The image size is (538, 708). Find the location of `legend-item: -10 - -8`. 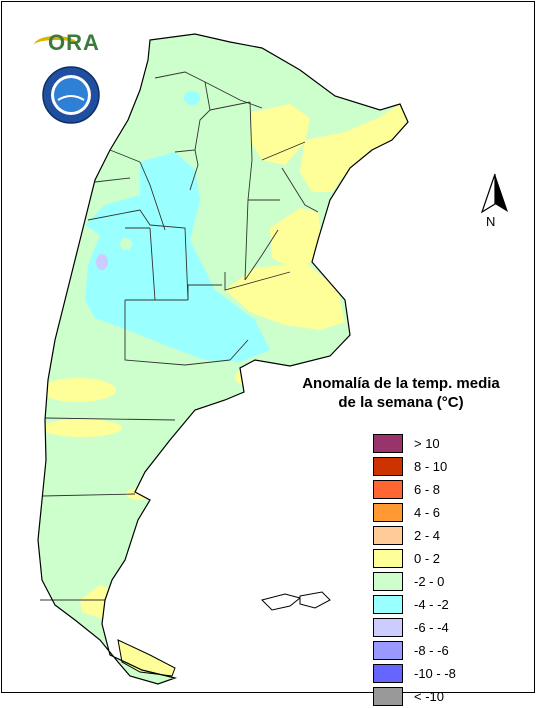

legend-item: -10 - -8 is located at coordinates (446, 673).